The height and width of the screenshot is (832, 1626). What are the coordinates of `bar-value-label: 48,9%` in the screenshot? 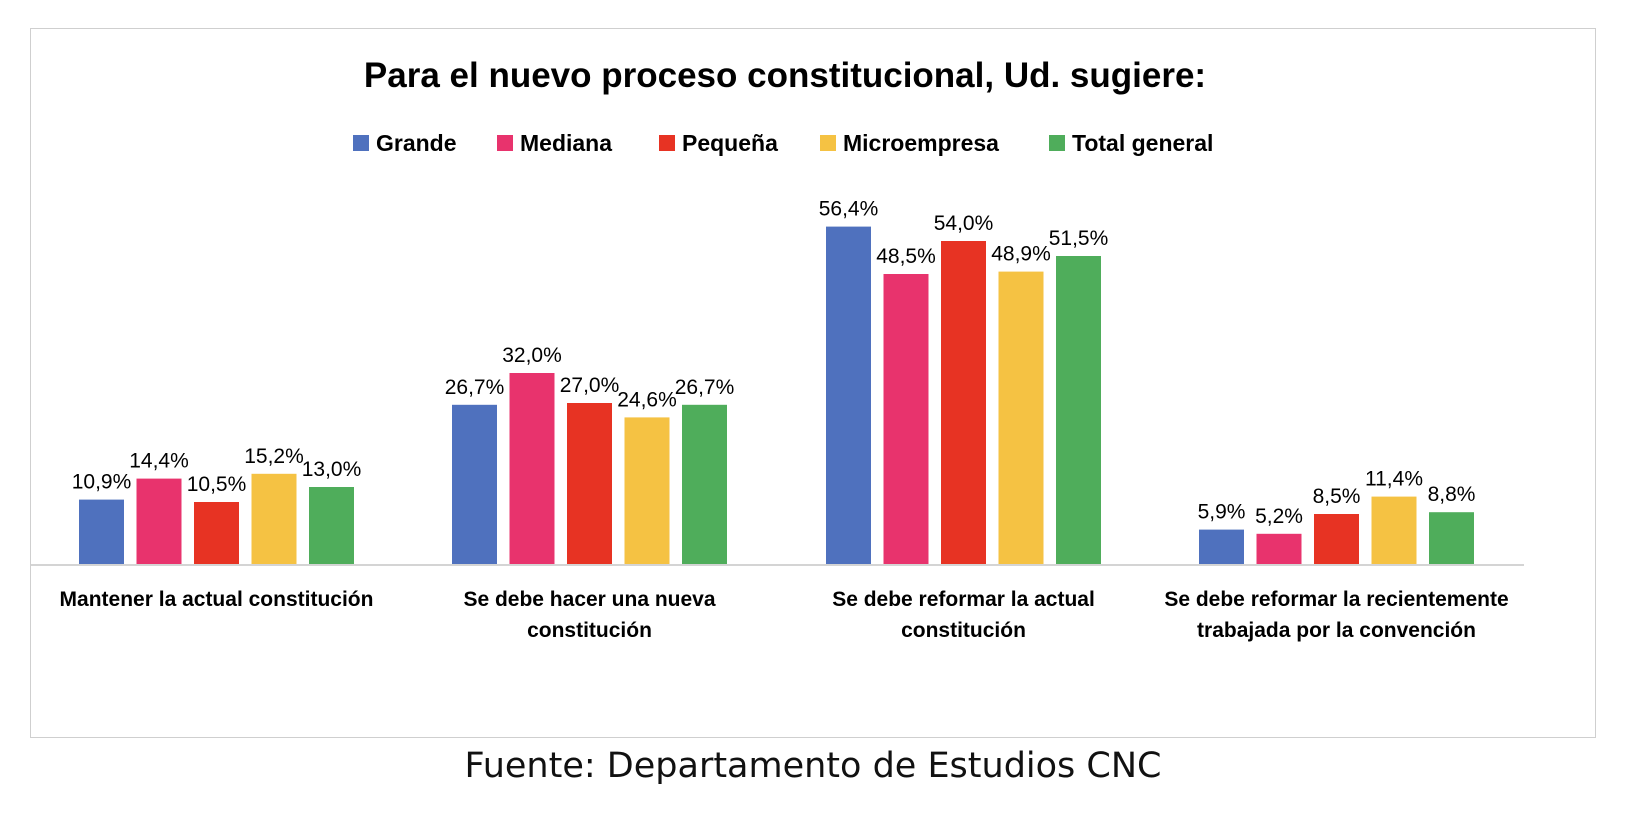 It's located at (1021, 254).